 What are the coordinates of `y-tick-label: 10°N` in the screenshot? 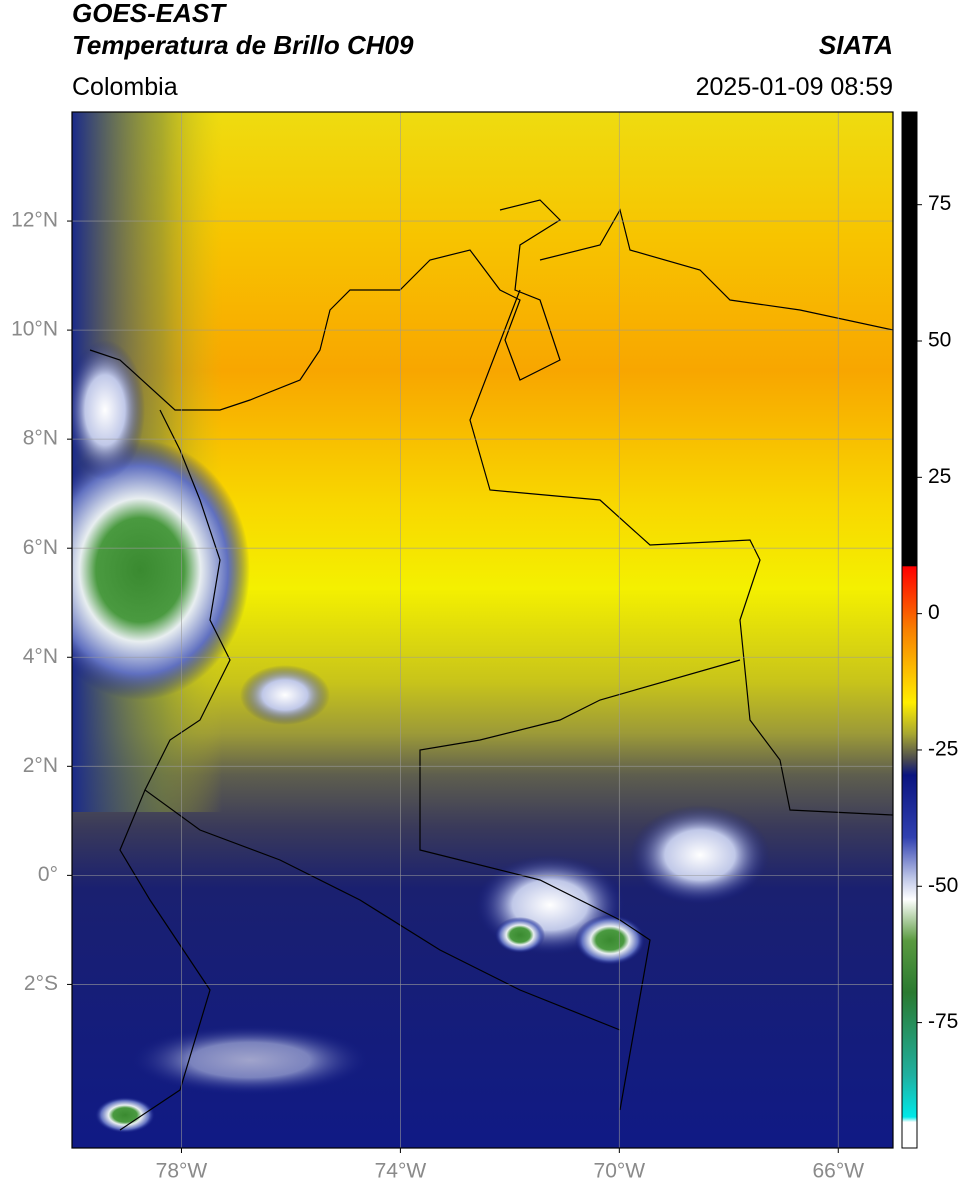 It's located at (34, 329).